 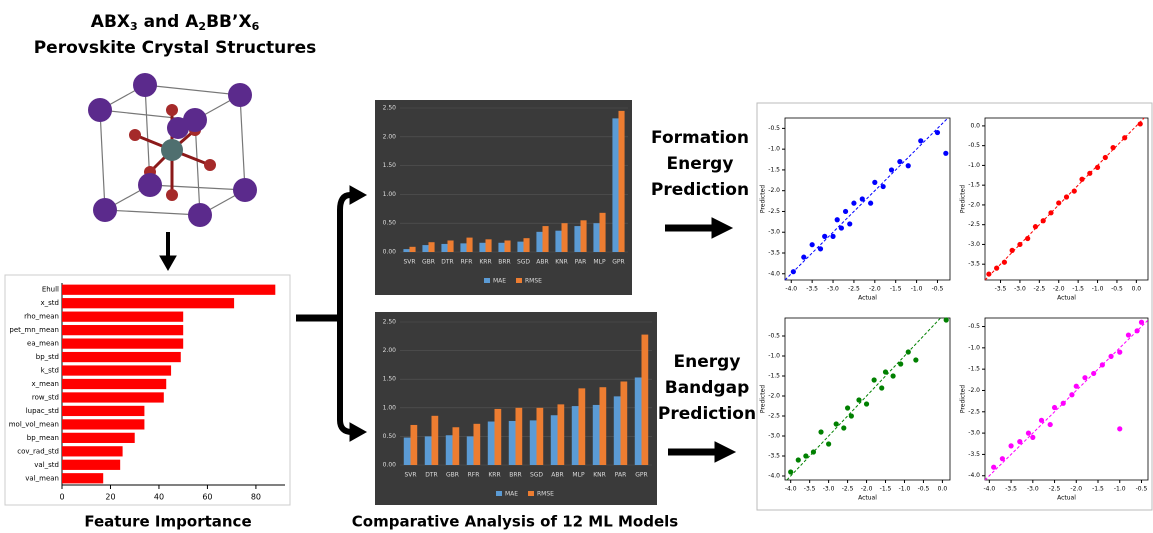 I want to click on caption: Formation, so click(x=700, y=138).